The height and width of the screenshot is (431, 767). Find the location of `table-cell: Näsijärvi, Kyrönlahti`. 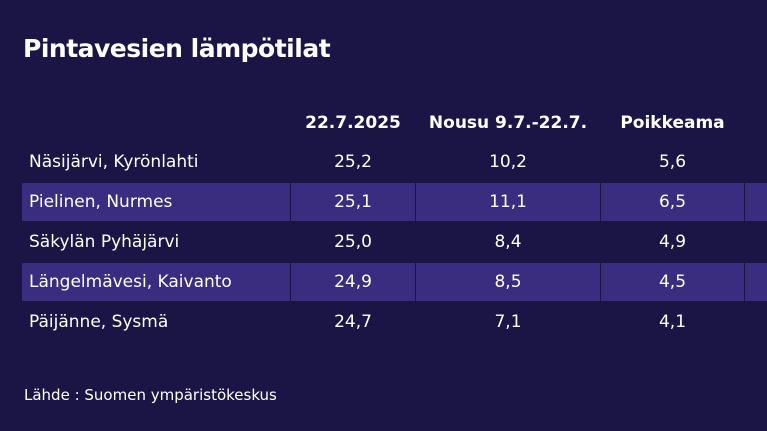

table-cell: Näsijärvi, Kyrönlahti is located at coordinates (114, 162).